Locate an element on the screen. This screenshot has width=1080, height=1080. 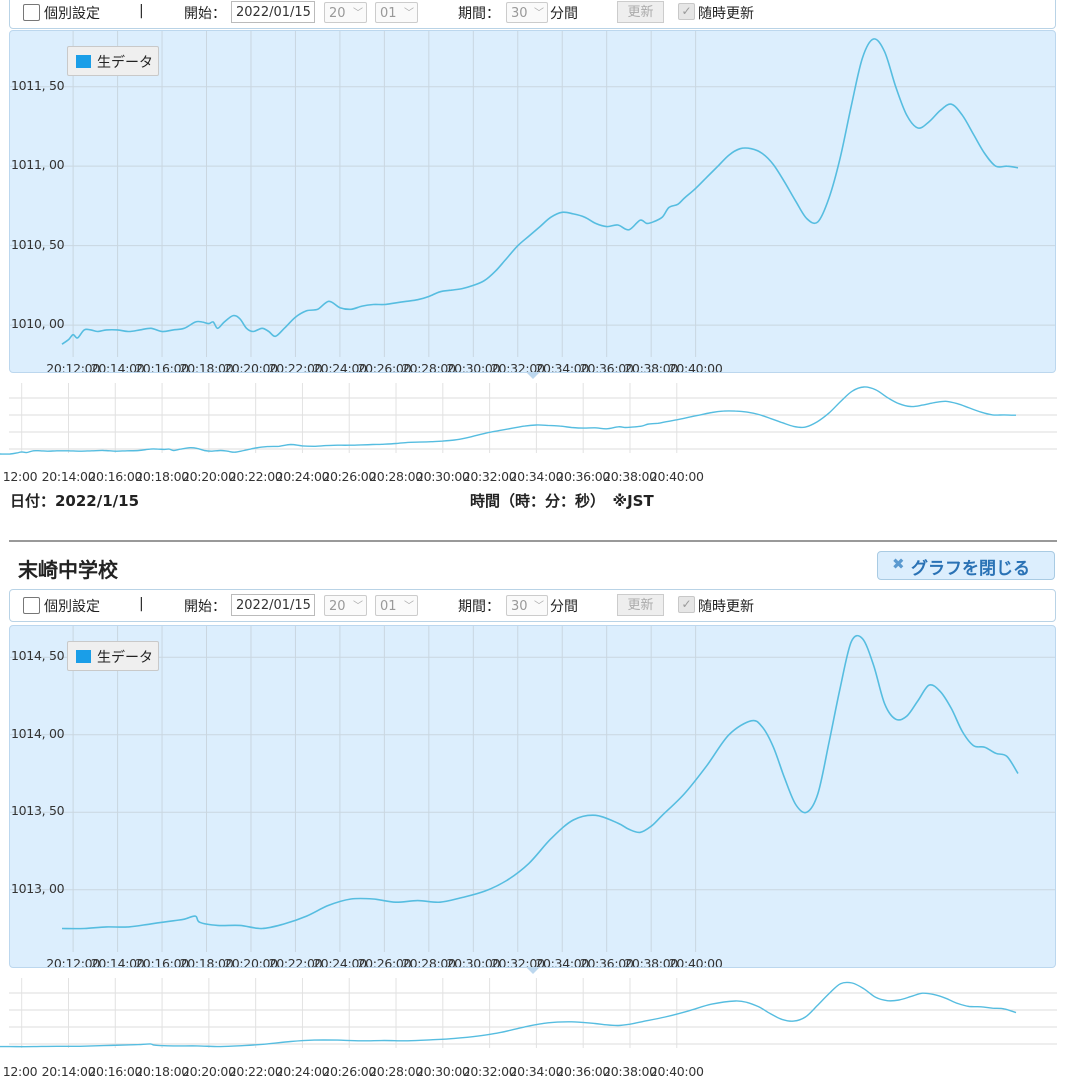
close-graph-button: ✖ グラフを閉じる is located at coordinates (966, 565).